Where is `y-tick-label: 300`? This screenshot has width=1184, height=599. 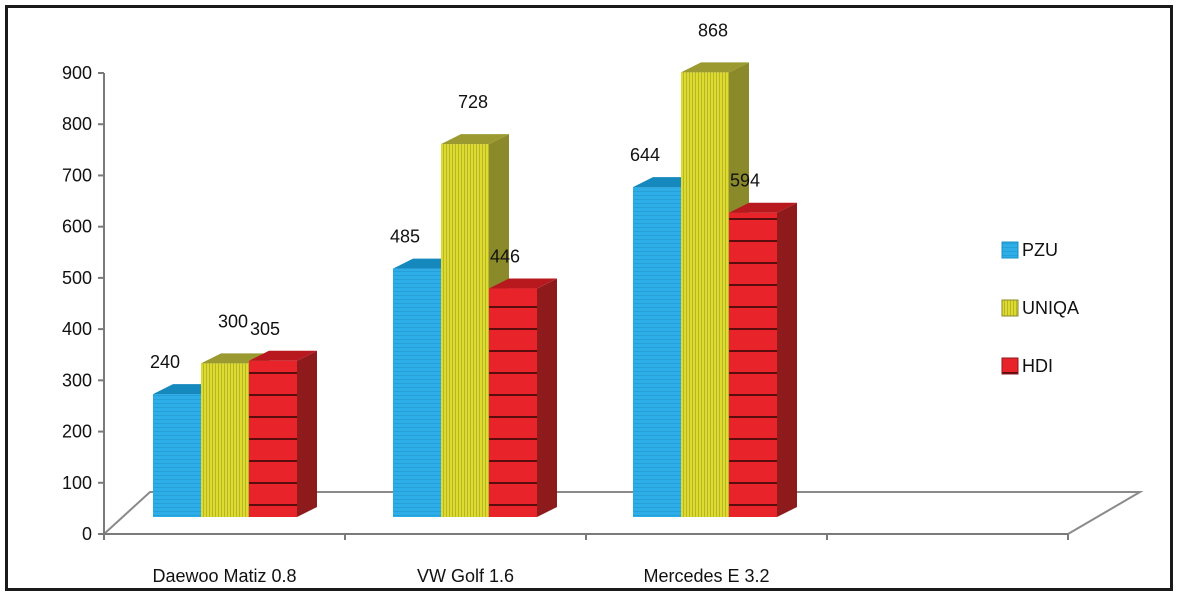 y-tick-label: 300 is located at coordinates (77, 380).